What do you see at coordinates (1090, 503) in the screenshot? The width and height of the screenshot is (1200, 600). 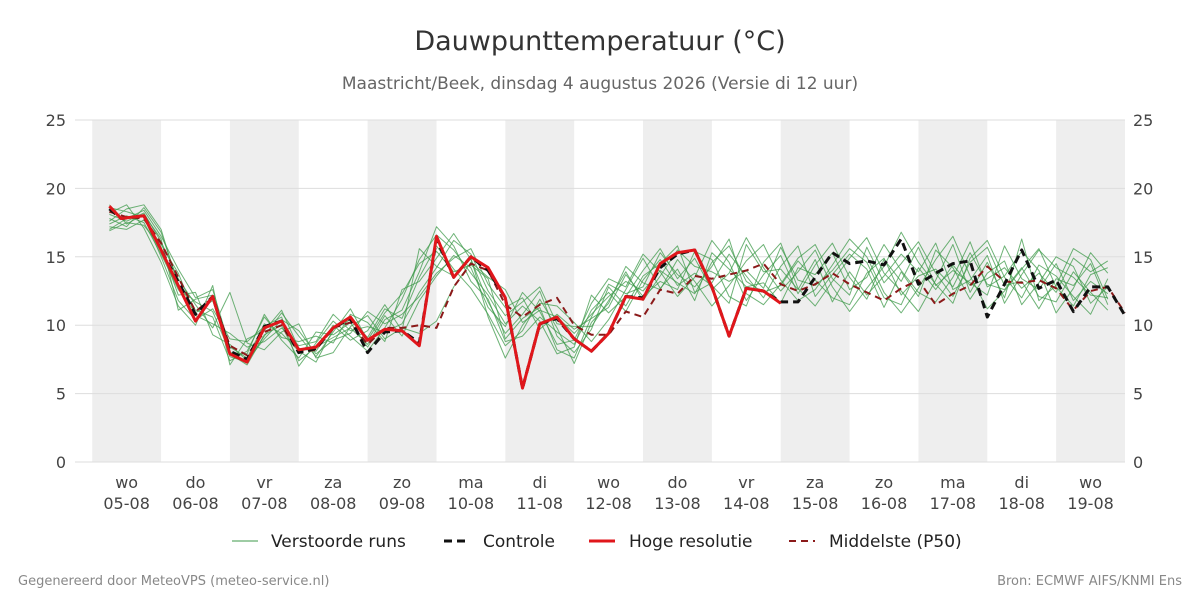 I see `x-tick-date: 19-08` at bounding box center [1090, 503].